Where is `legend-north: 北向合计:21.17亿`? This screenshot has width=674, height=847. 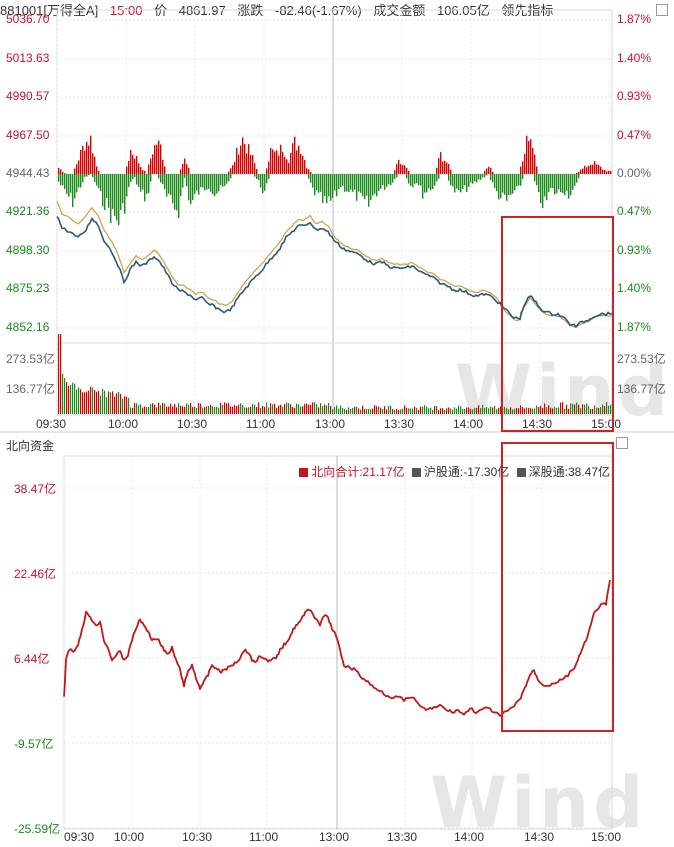
legend-north: 北向合计:21.17亿 is located at coordinates (358, 472).